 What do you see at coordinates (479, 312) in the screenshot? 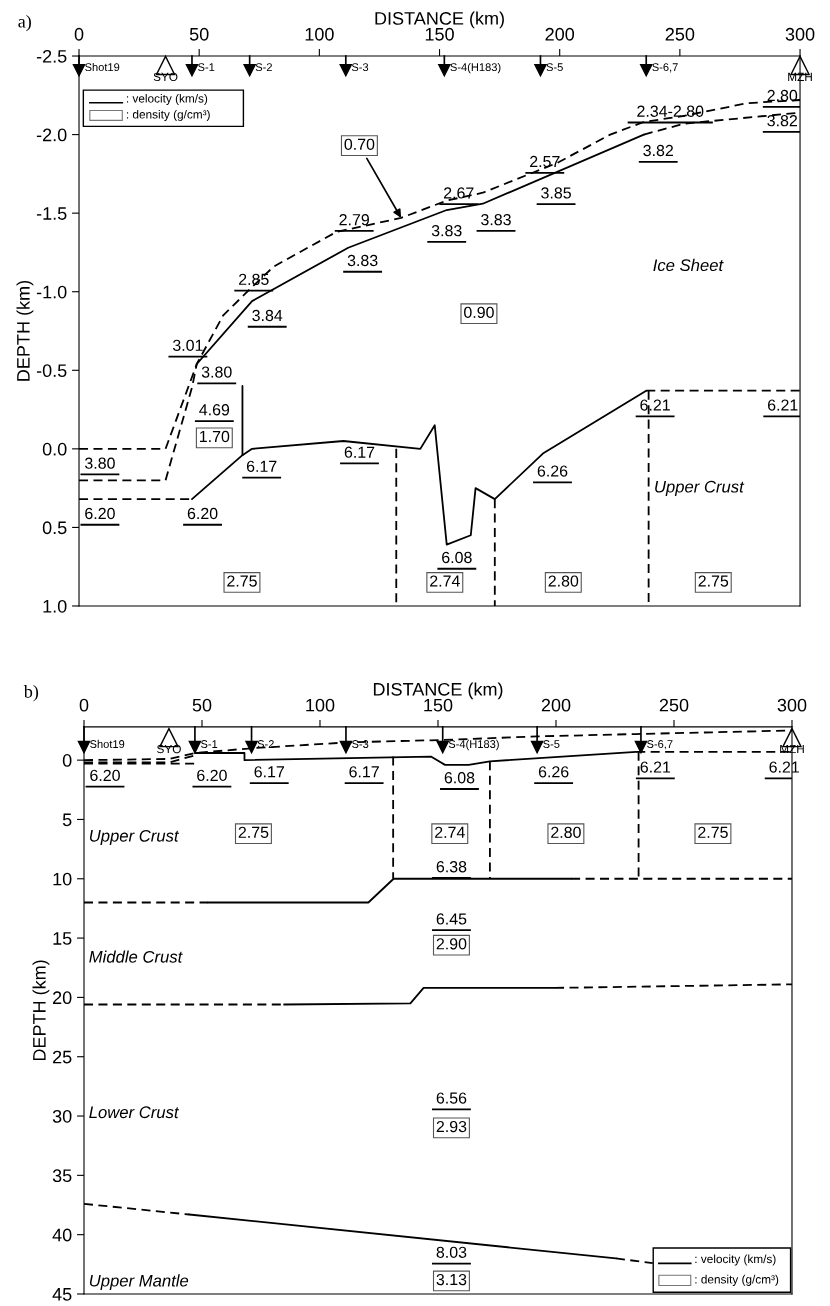
I see `annotation: 0.90` at bounding box center [479, 312].